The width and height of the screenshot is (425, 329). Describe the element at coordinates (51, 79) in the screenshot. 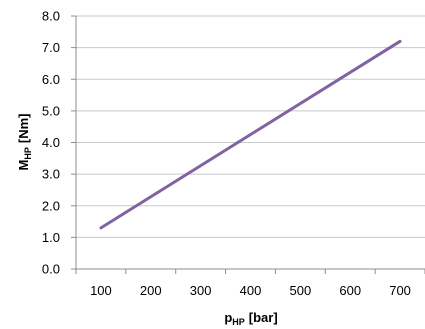

I see `y-tick-label: 6.0` at that location.